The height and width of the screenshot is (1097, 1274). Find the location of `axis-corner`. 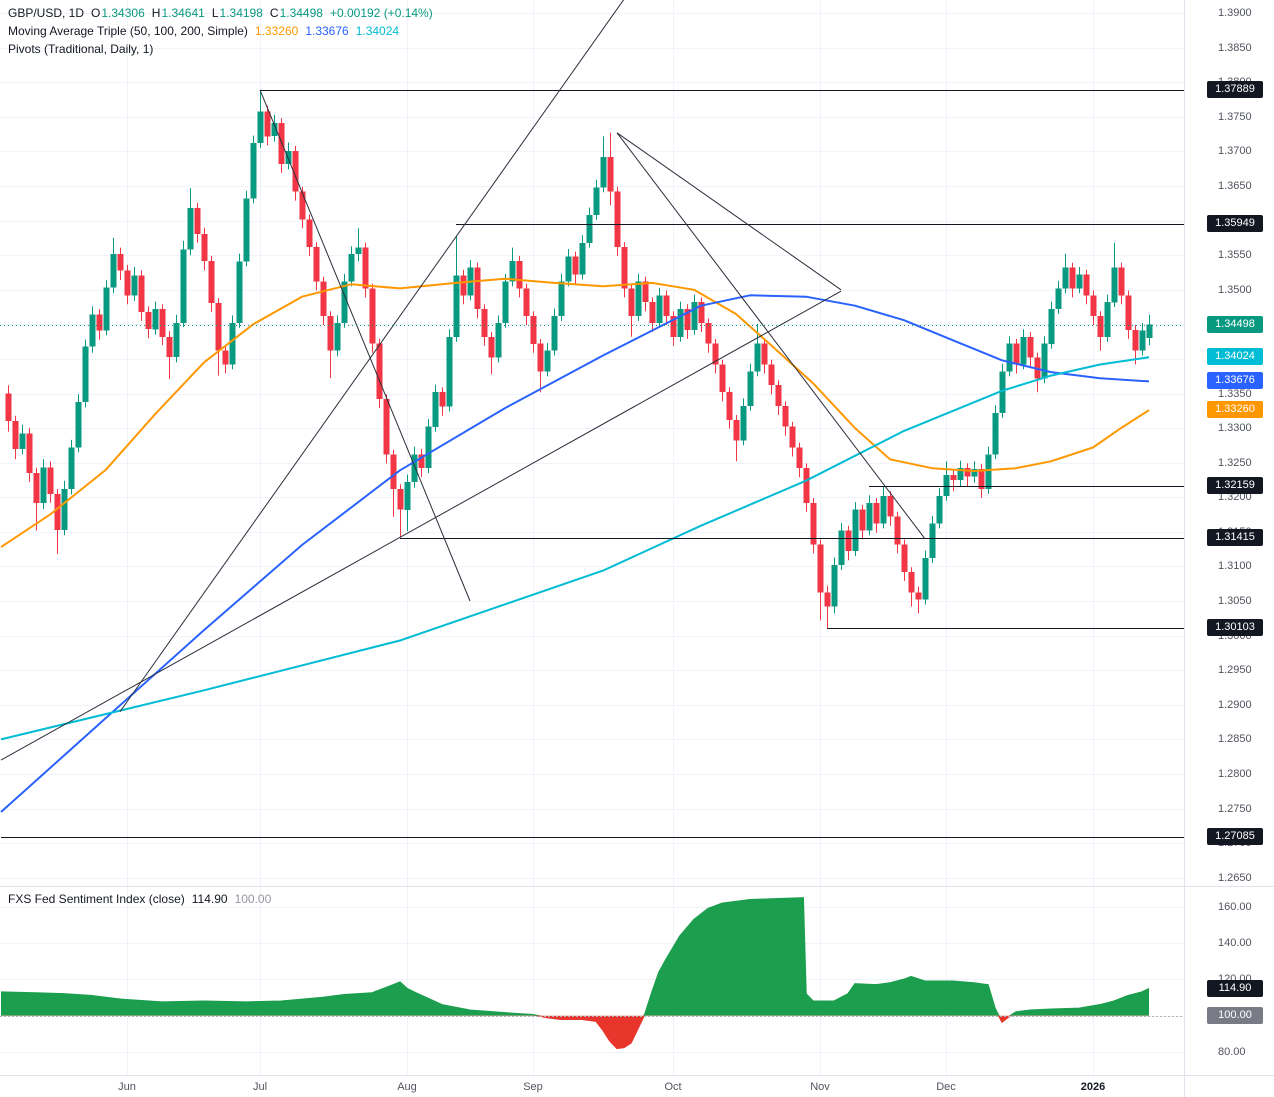

axis-corner is located at coordinates (1229, 1086).